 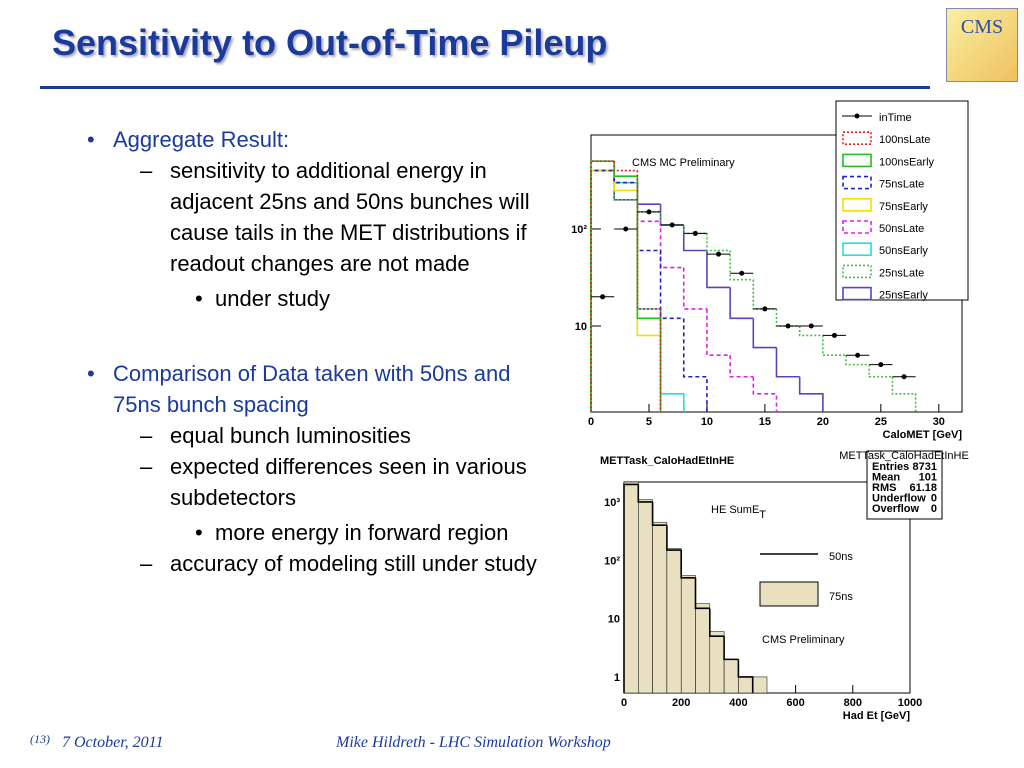 I want to click on legend-label: 25nsLate, so click(x=901, y=273).